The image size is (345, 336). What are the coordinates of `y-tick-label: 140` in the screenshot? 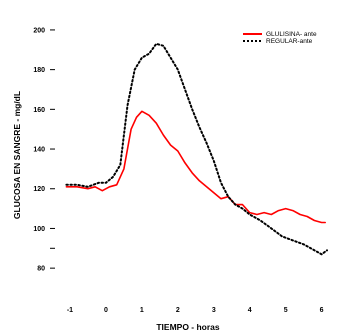 It's located at (39, 150).